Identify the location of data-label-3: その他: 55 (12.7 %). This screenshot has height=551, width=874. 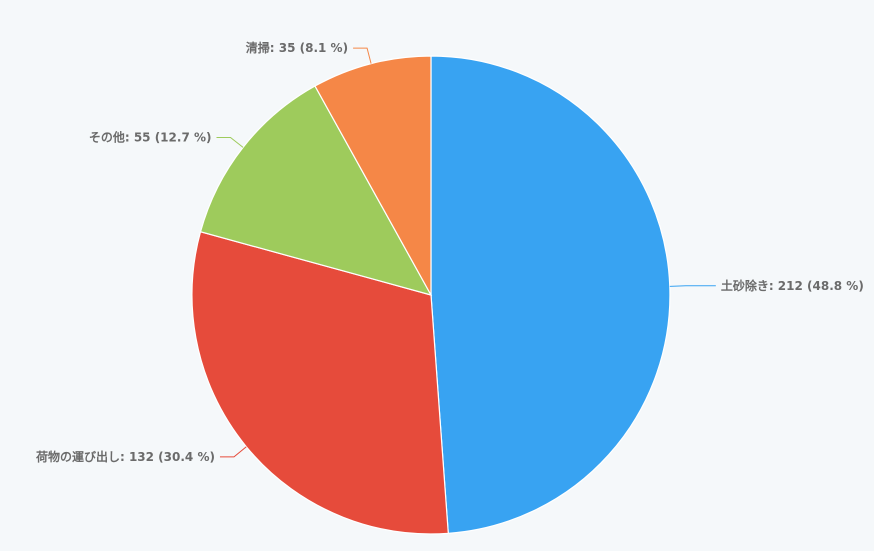
(150, 136).